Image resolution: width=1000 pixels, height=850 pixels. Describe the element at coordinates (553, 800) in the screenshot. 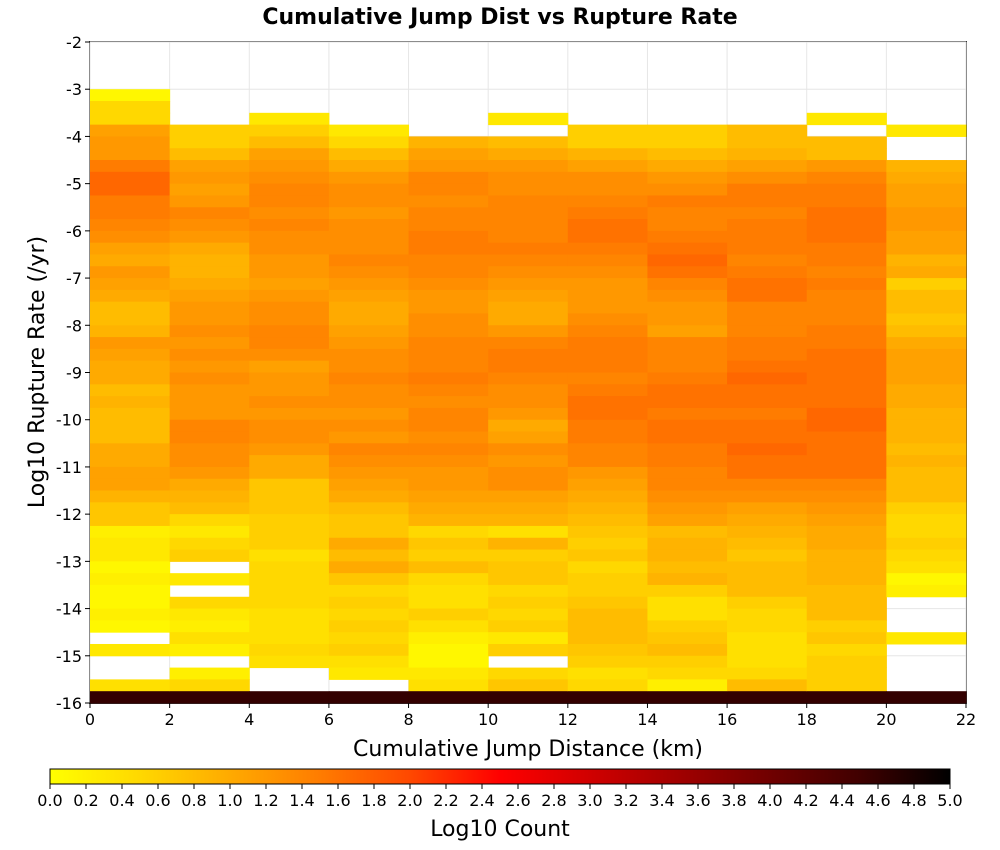

I see `colorbar-tick-label: 2.8` at that location.